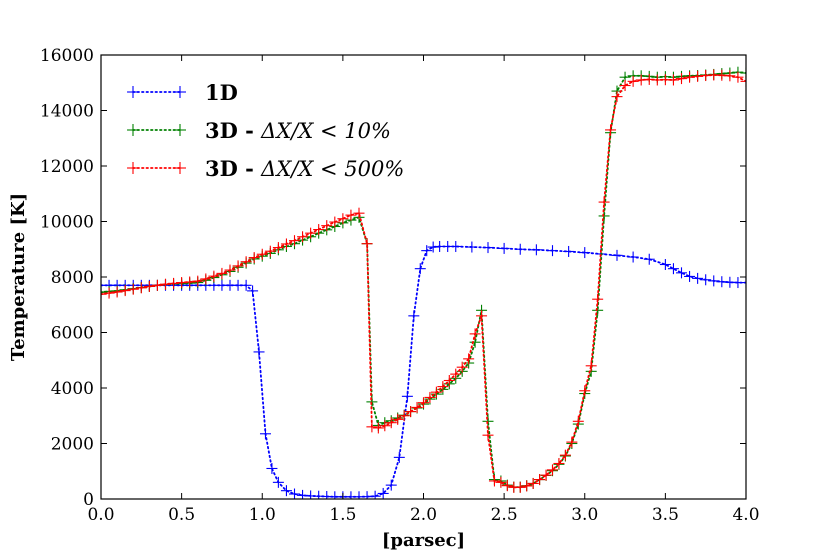 The width and height of the screenshot is (830, 554). I want to click on y-tick-label: 6000, so click(72, 334).